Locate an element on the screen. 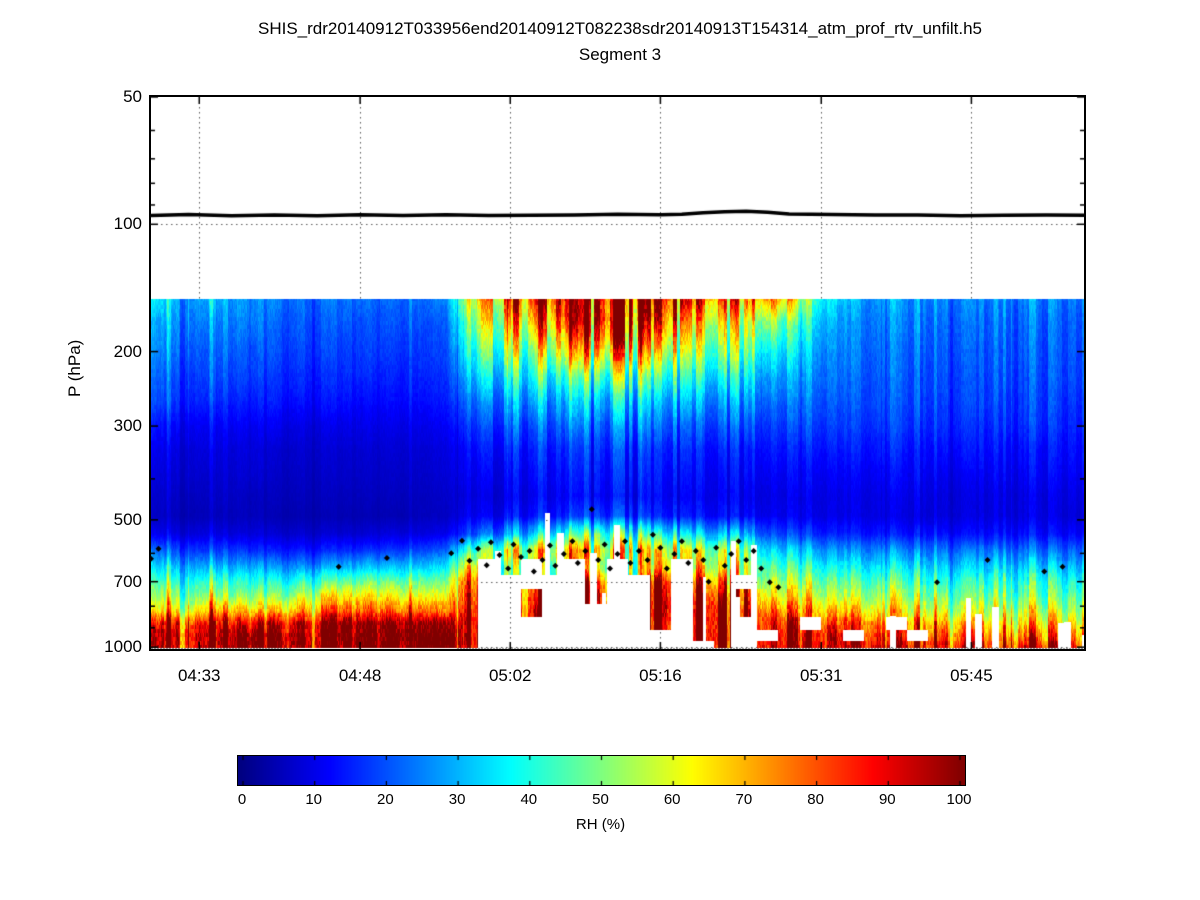  y-tick-label: 1000 is located at coordinates (123, 647).